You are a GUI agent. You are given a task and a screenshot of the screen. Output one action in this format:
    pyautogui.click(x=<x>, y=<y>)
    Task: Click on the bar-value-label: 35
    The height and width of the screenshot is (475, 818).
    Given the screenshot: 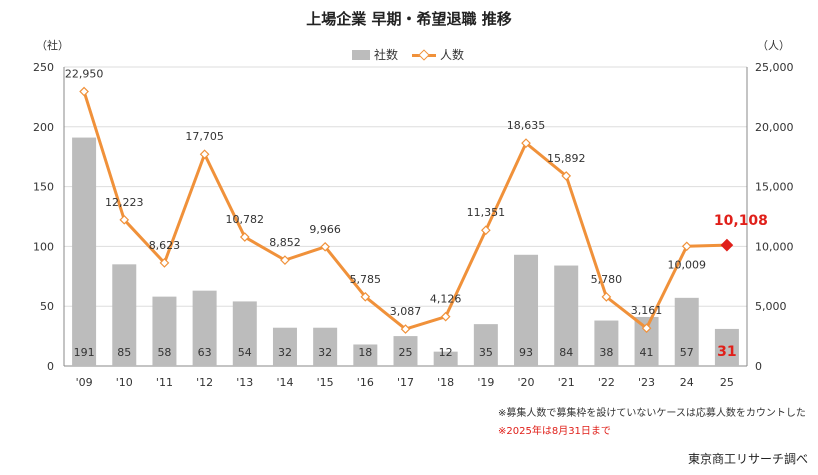 What is the action you would take?
    pyautogui.click(x=486, y=352)
    